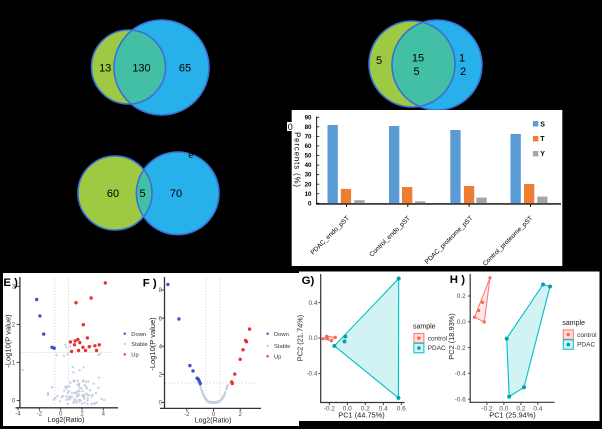  What do you see at coordinates (161, 291) in the screenshot?
I see `svg-text: 8` at bounding box center [161, 291].